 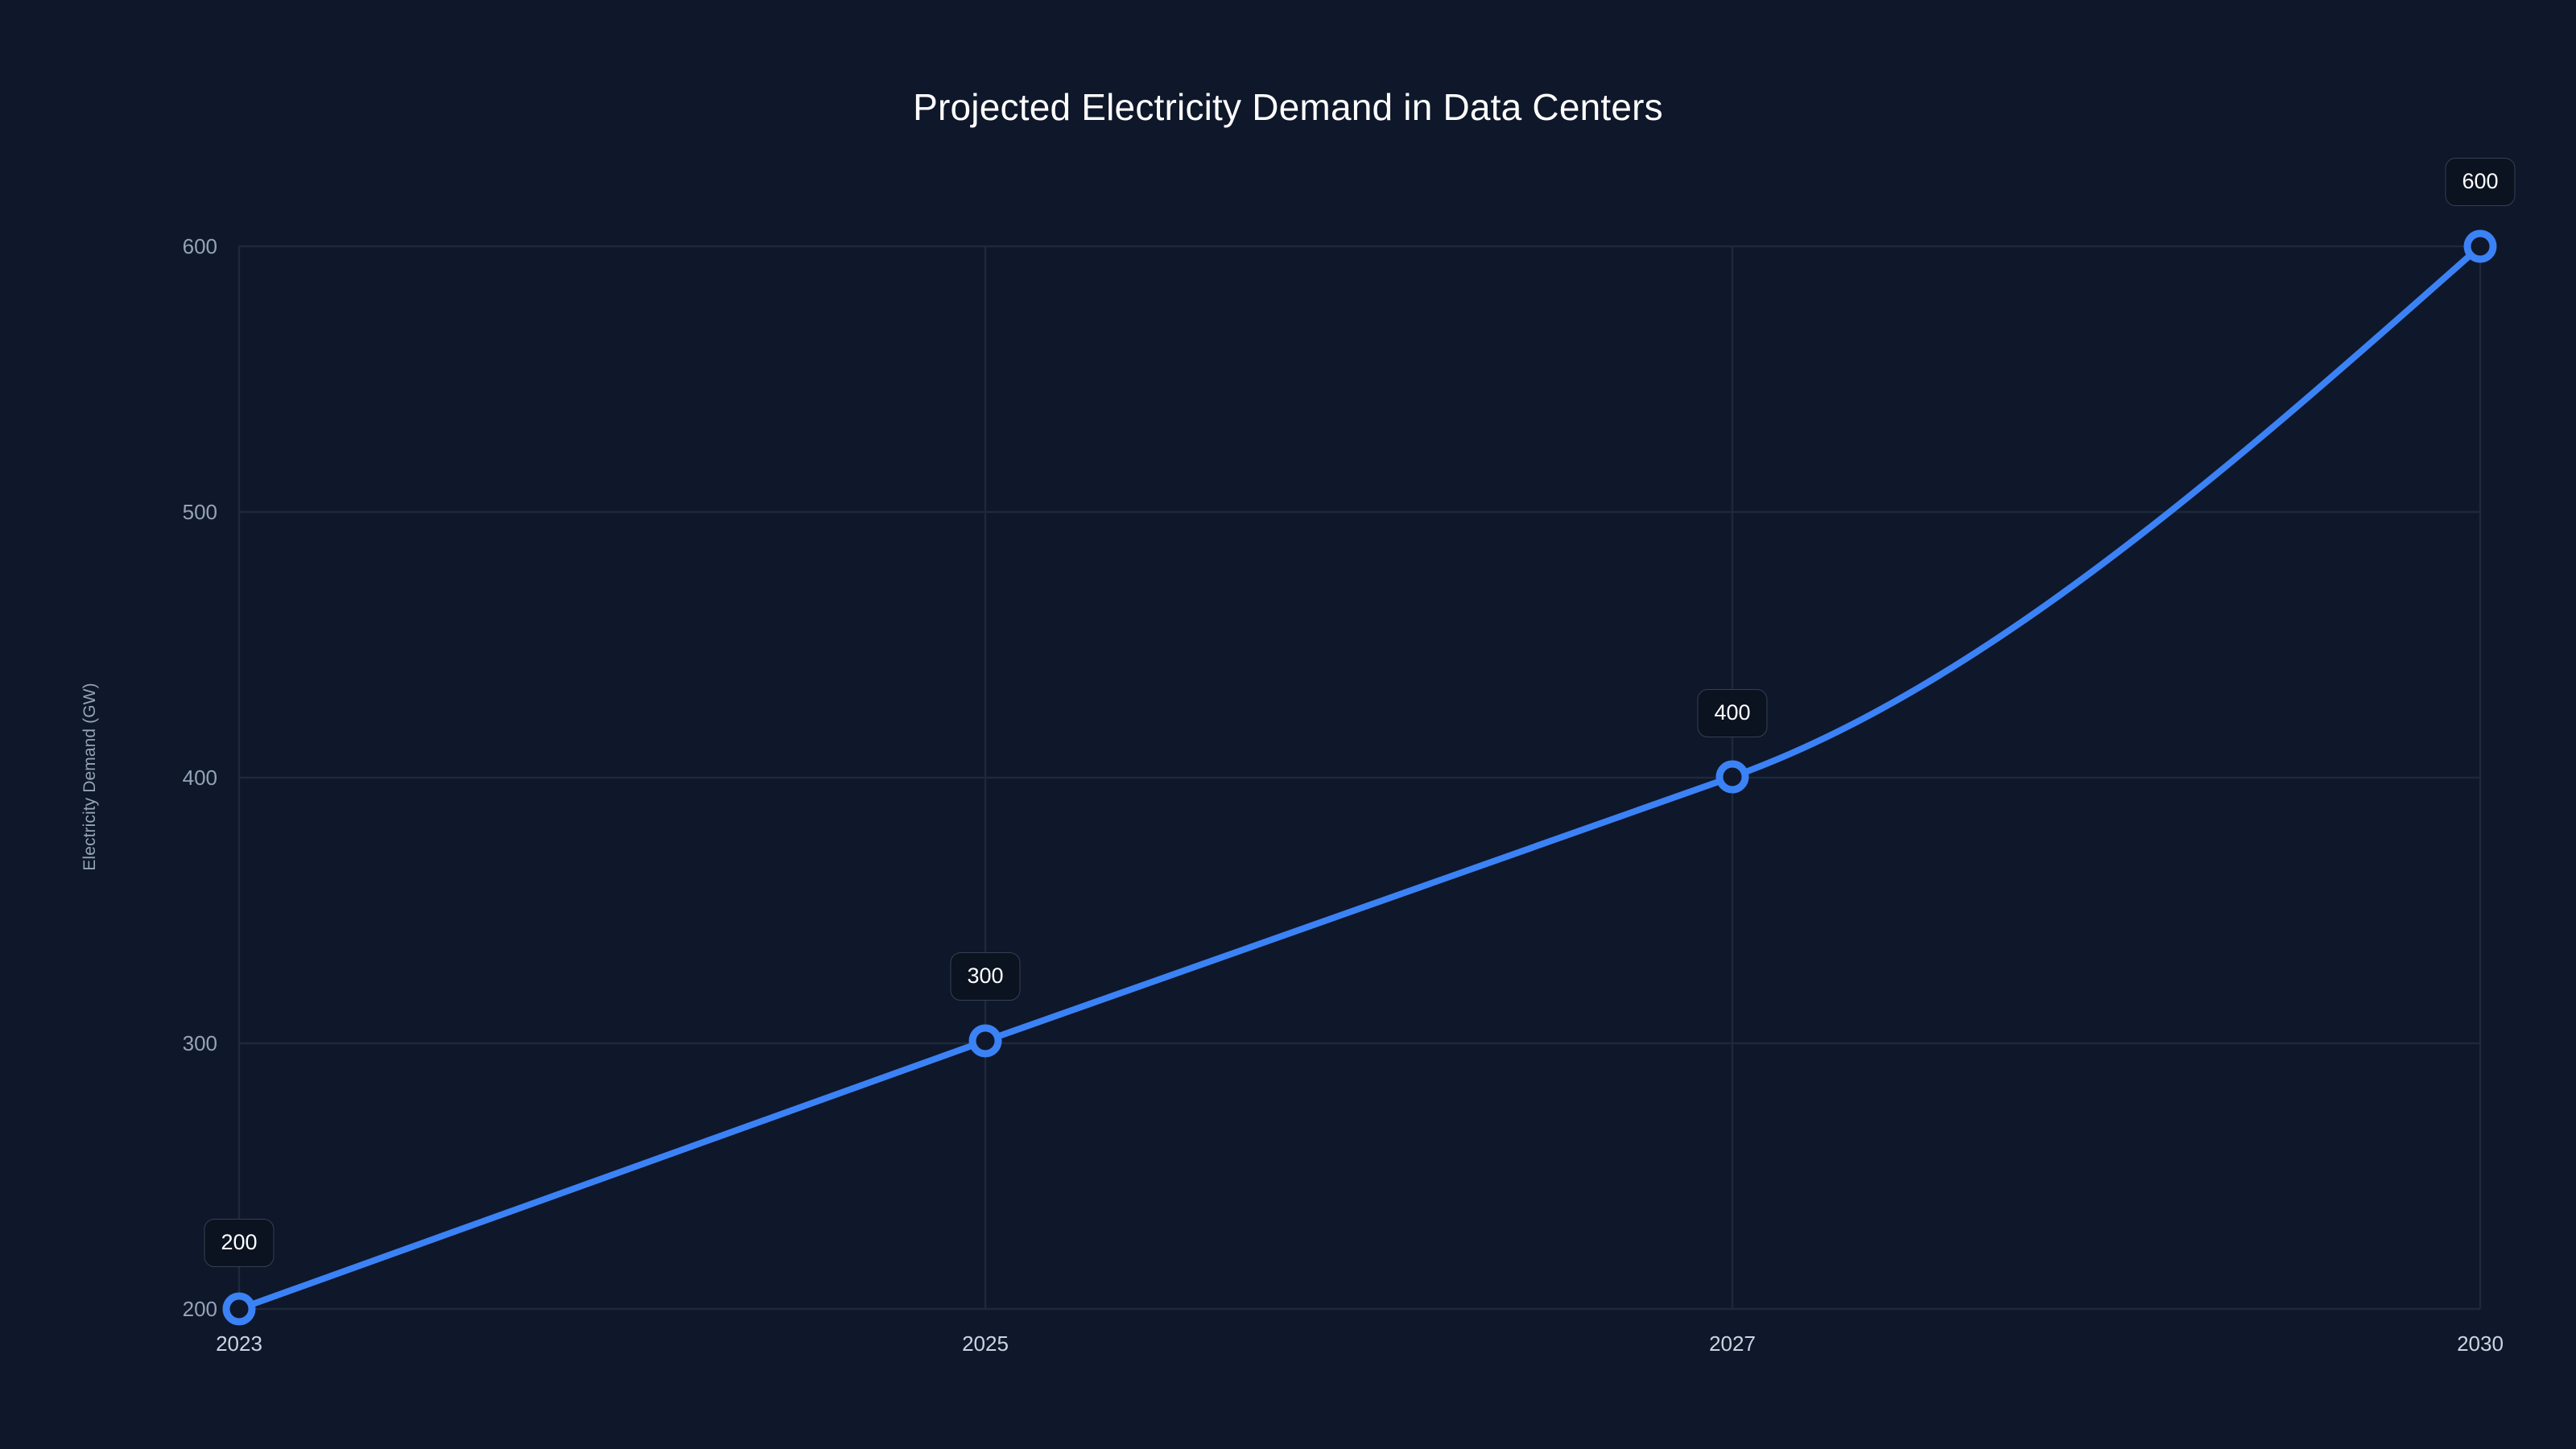 I want to click on x-tick-label: 2023, so click(x=239, y=1343).